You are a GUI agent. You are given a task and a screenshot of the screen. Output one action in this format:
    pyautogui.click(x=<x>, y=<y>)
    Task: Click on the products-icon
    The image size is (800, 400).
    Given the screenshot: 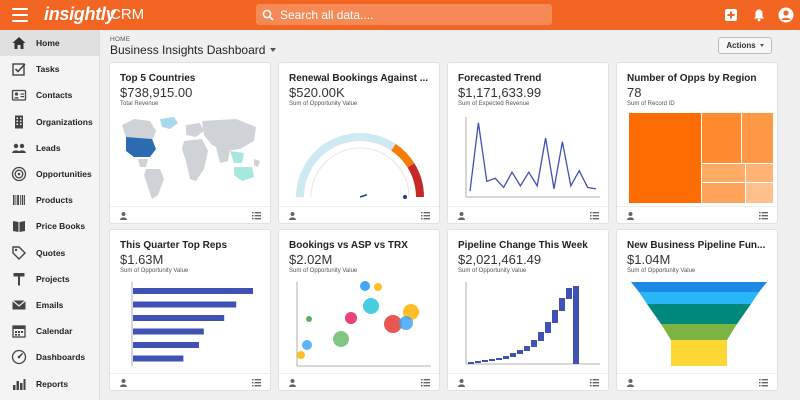 What is the action you would take?
    pyautogui.click(x=19, y=200)
    